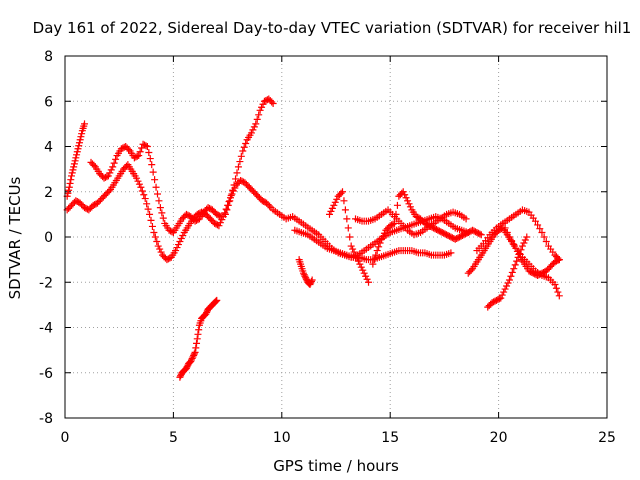 This screenshot has width=640, height=480. What do you see at coordinates (48, 102) in the screenshot?
I see `y-tick-label: 6` at bounding box center [48, 102].